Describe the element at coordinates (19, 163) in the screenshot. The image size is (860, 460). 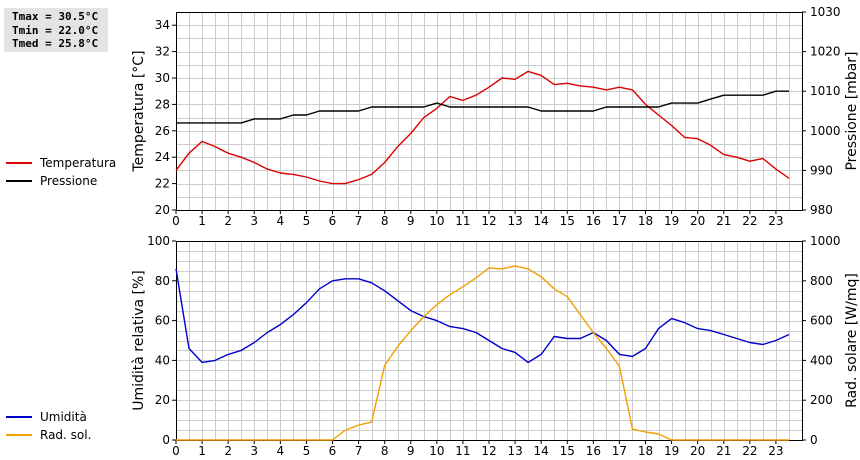
I see `legend-swatch-temperatura` at that location.